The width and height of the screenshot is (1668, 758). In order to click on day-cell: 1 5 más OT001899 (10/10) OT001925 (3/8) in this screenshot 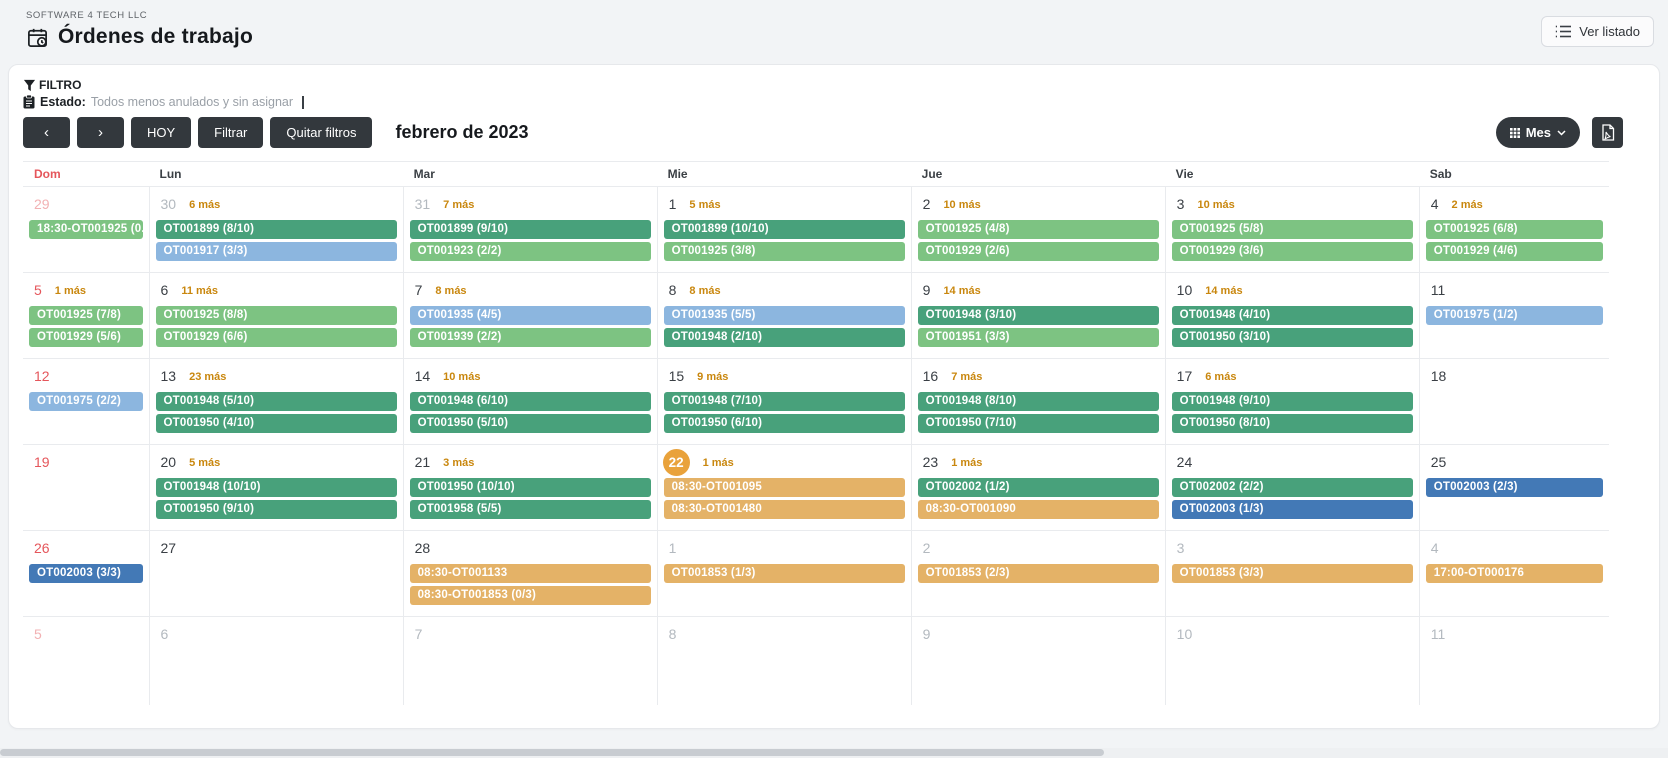, I will do `click(783, 229)`.